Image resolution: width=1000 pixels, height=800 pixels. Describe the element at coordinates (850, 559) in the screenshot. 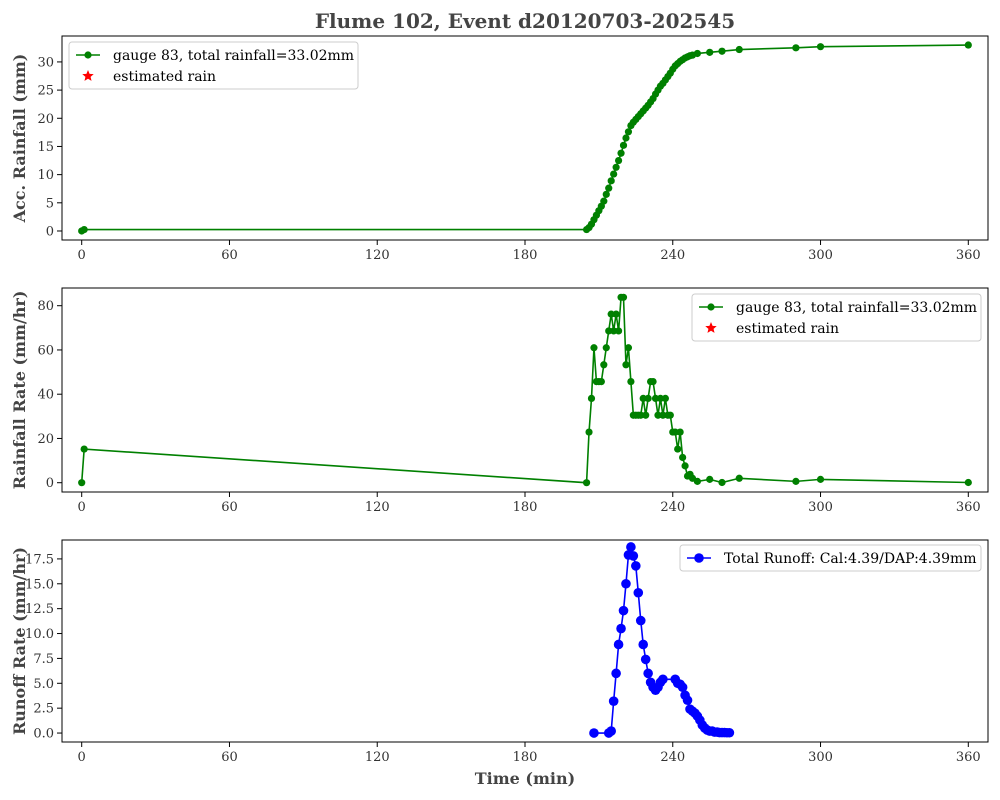

I see `legend-label: Total Runoff: Cal:4.39/DAP:4.39mm` at that location.